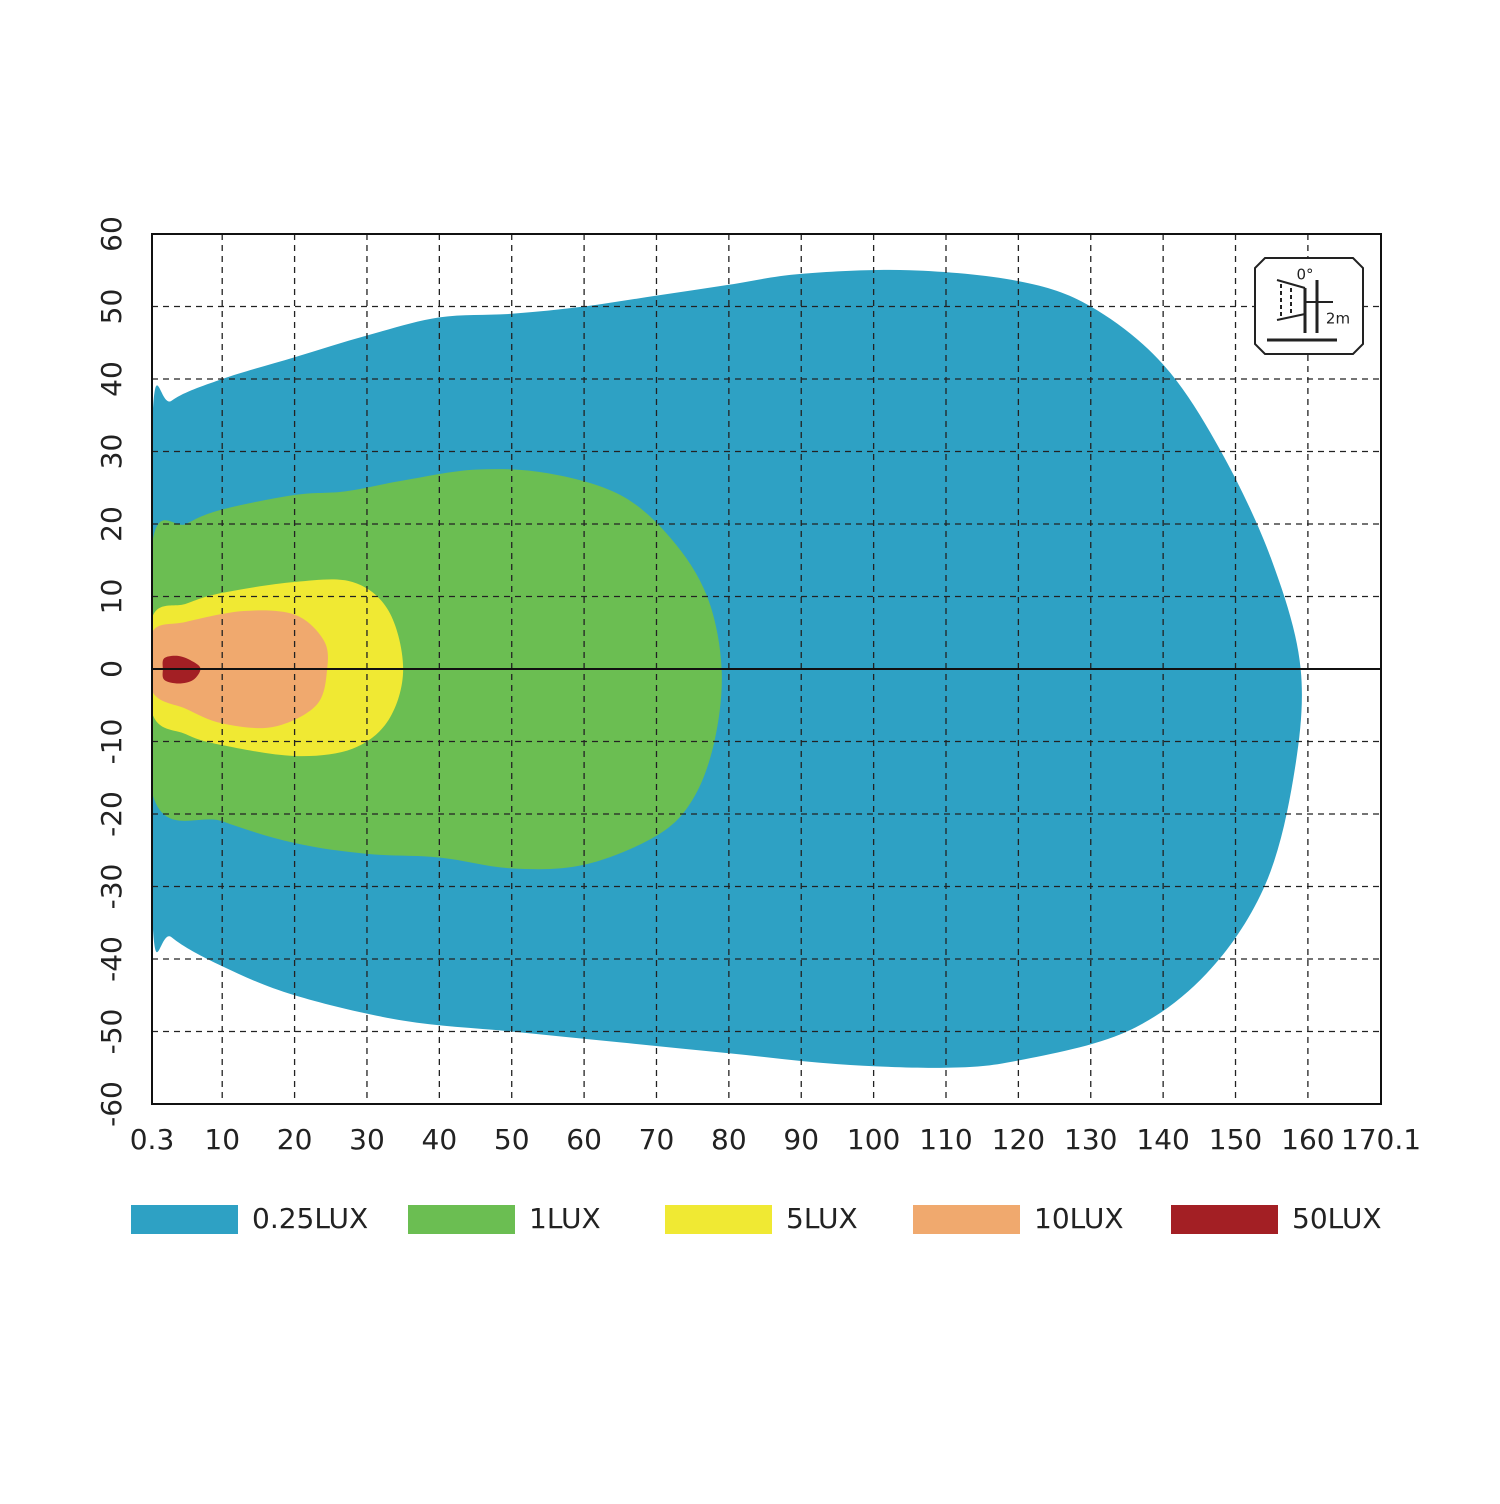 The height and width of the screenshot is (1504, 1500). I want to click on y-tick-label: 30, so click(111, 452).